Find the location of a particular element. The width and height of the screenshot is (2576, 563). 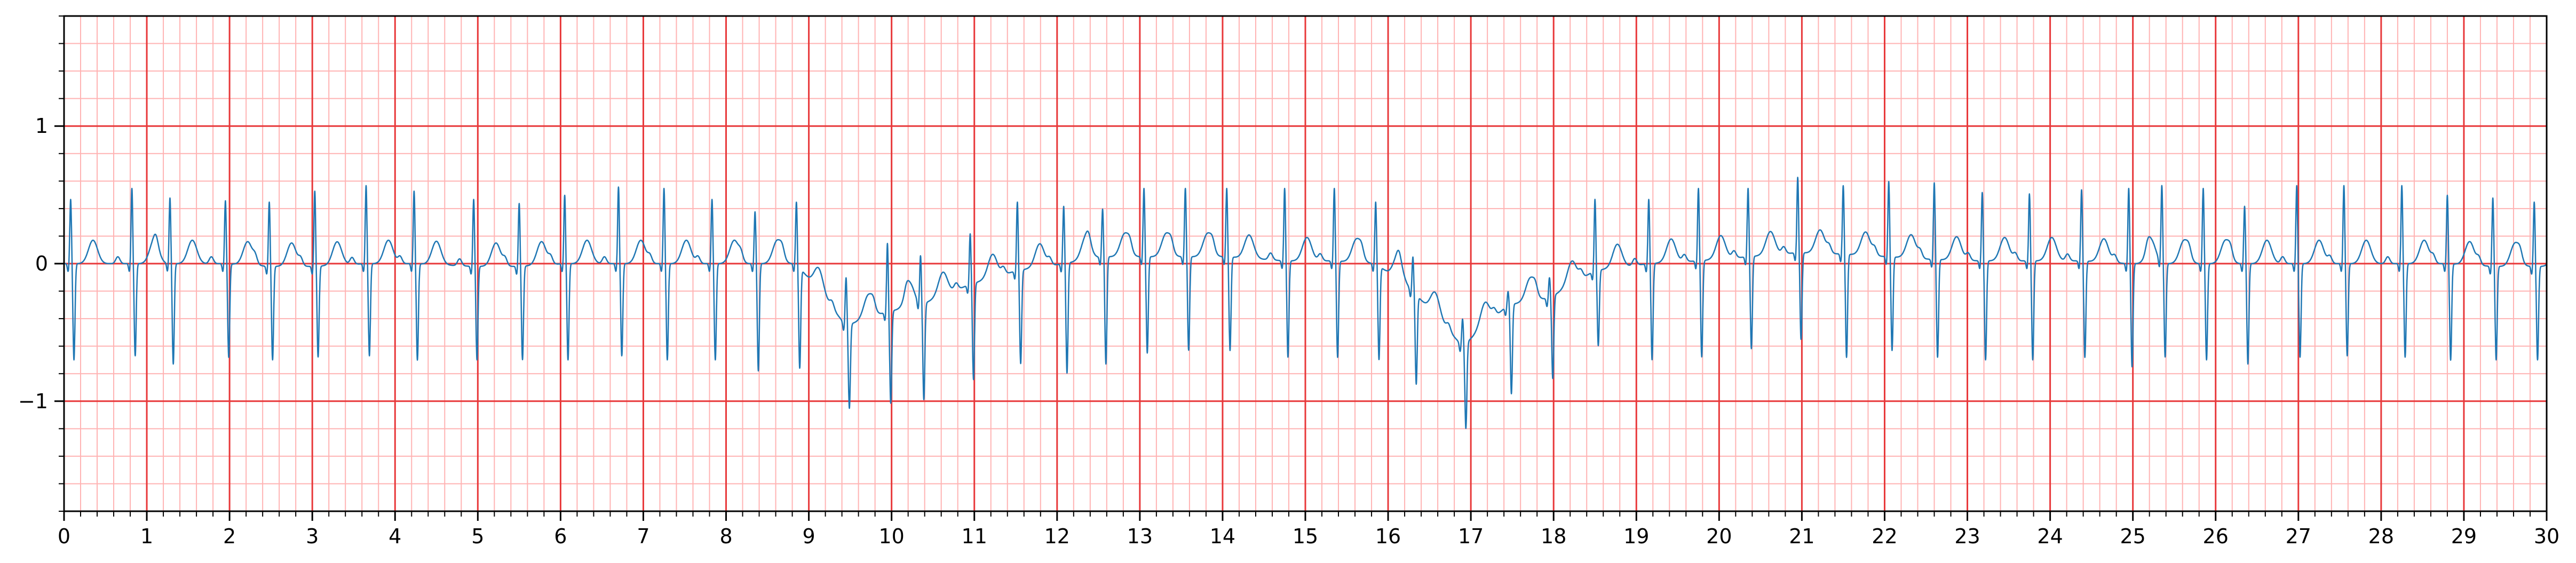

x-tick-label: 4 is located at coordinates (395, 536).